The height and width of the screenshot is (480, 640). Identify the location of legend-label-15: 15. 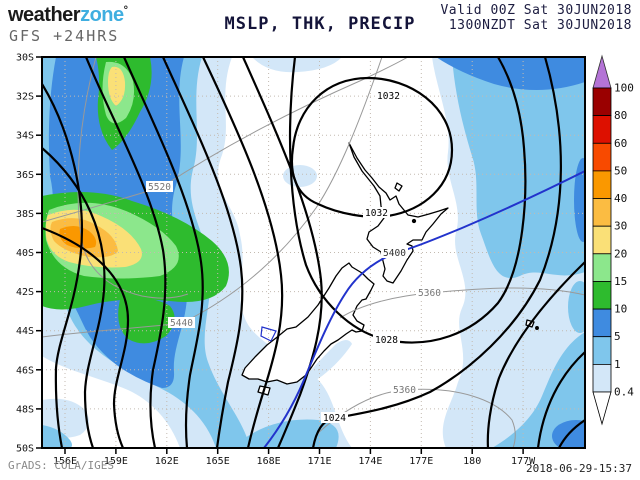
(620, 281).